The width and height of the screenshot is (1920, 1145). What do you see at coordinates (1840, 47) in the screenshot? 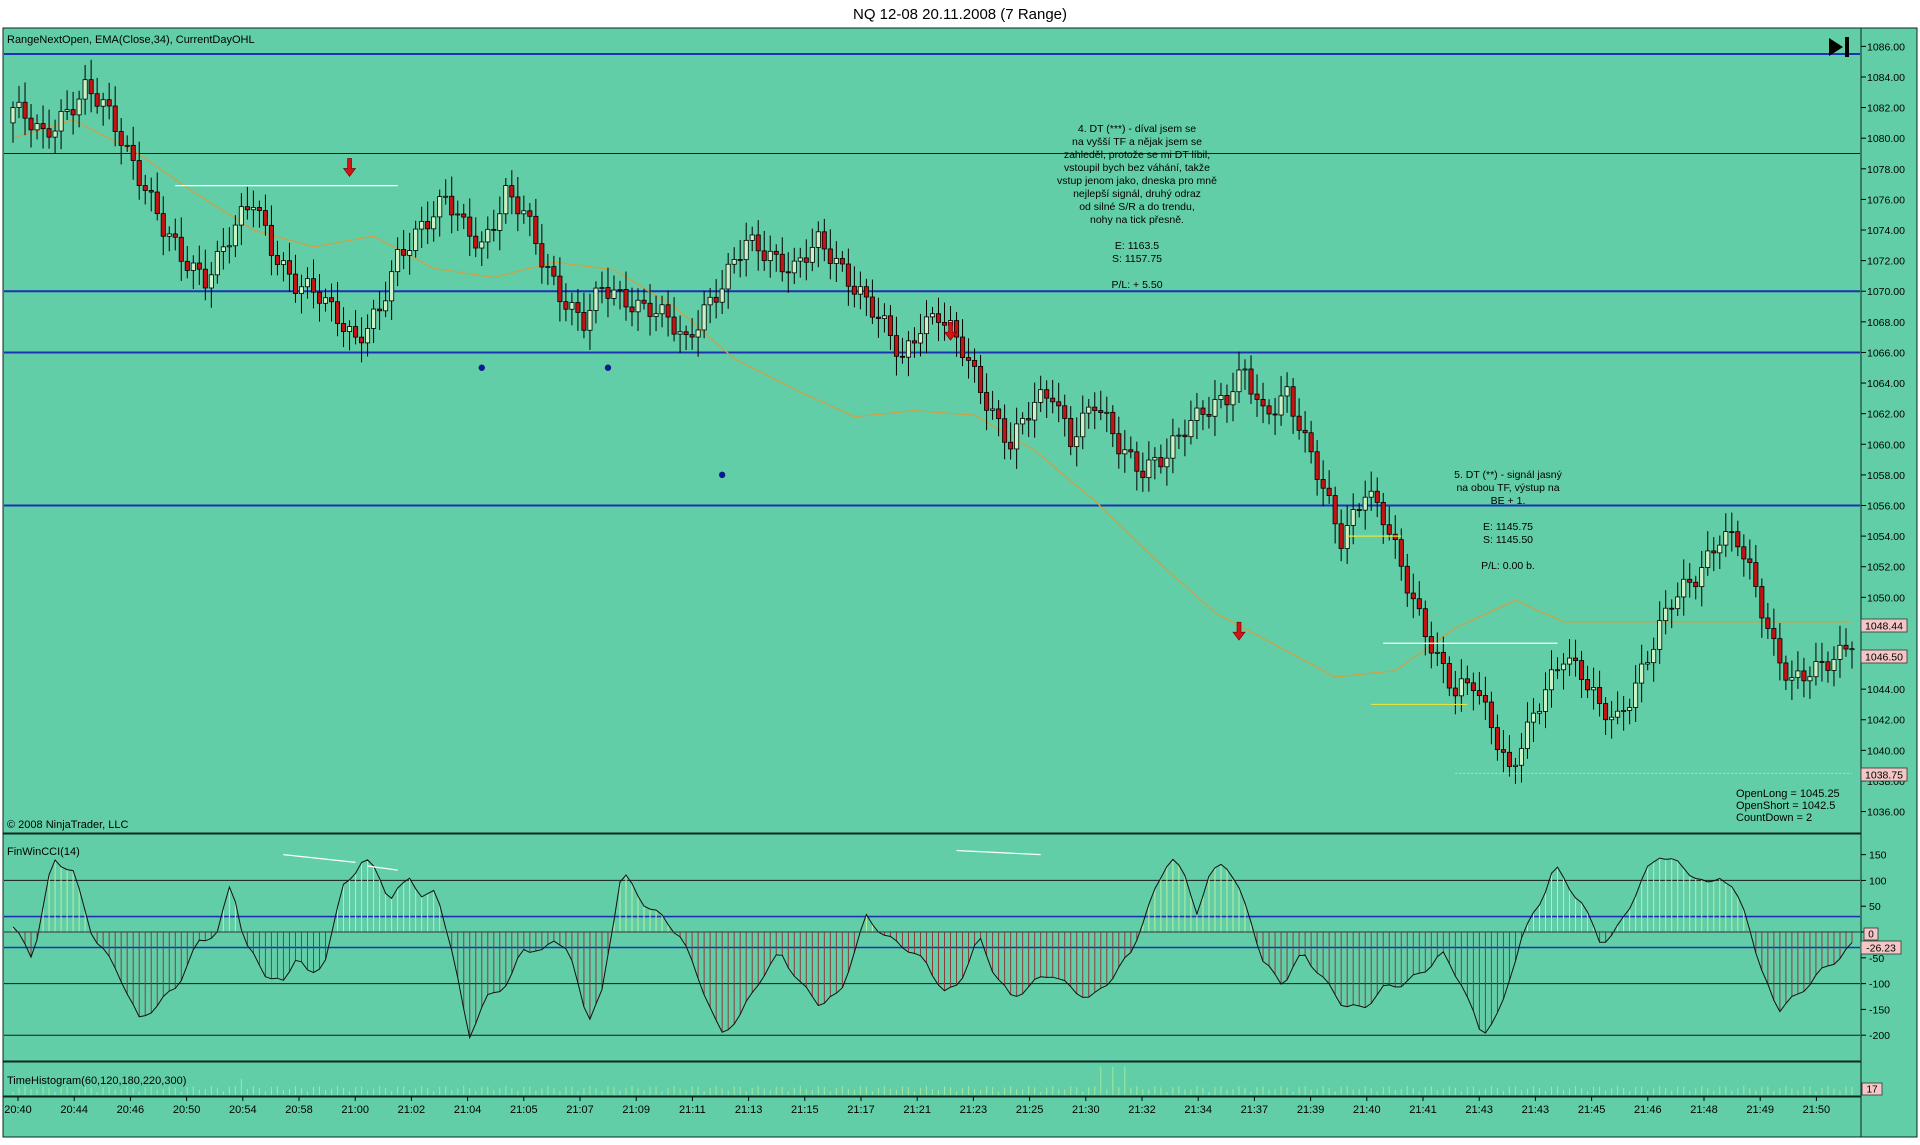
I see `skip-to-end-icon` at bounding box center [1840, 47].